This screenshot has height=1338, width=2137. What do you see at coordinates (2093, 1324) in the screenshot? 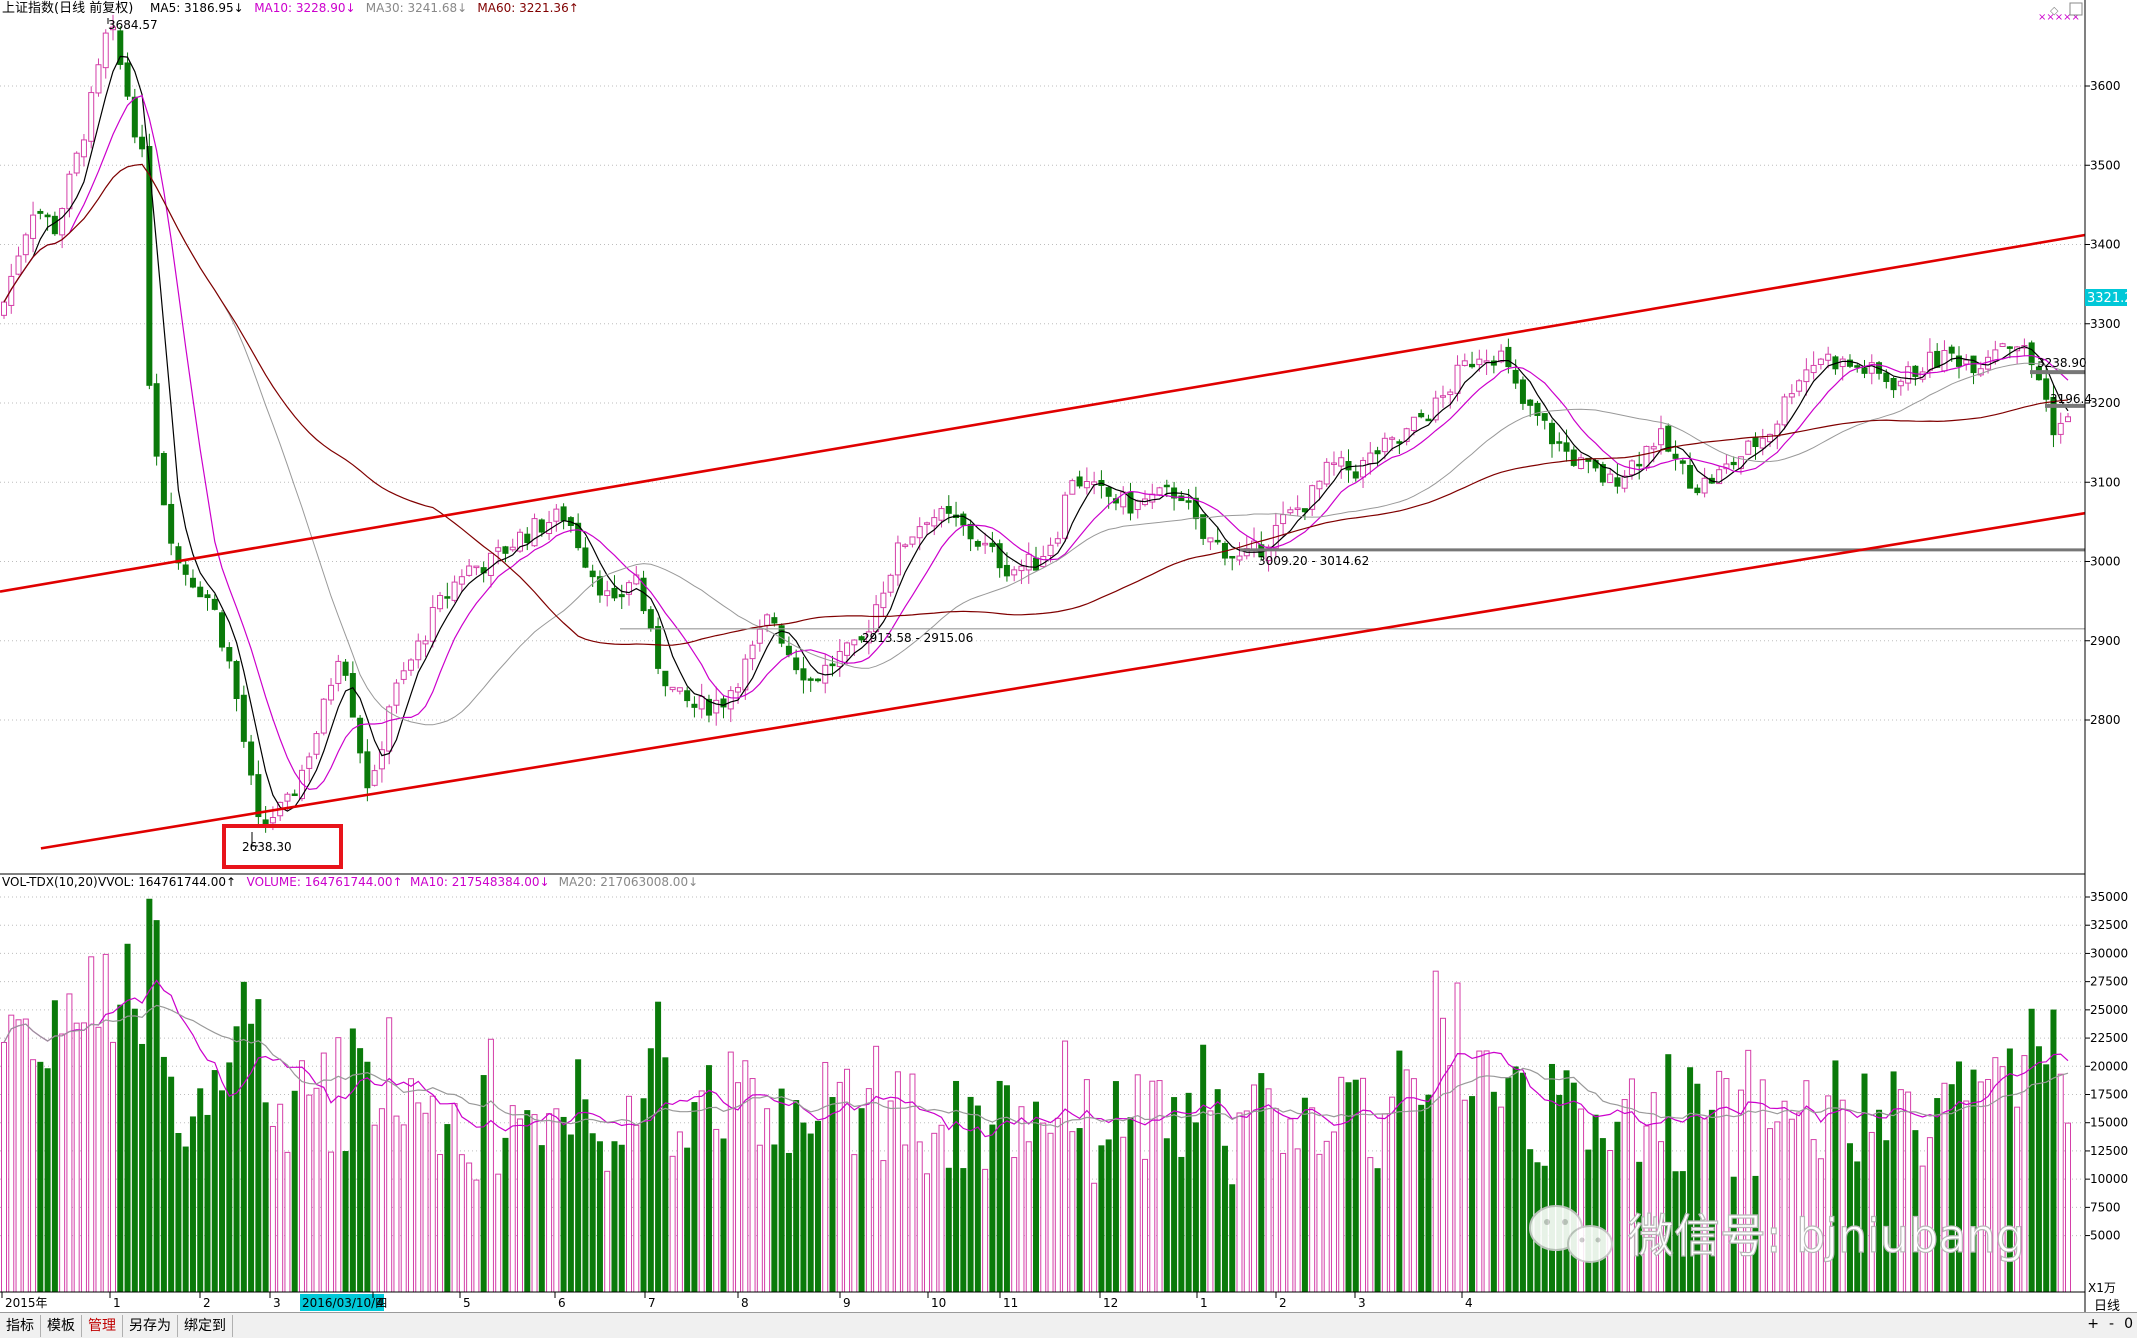
I see `zoom-in-button: +` at bounding box center [2093, 1324].